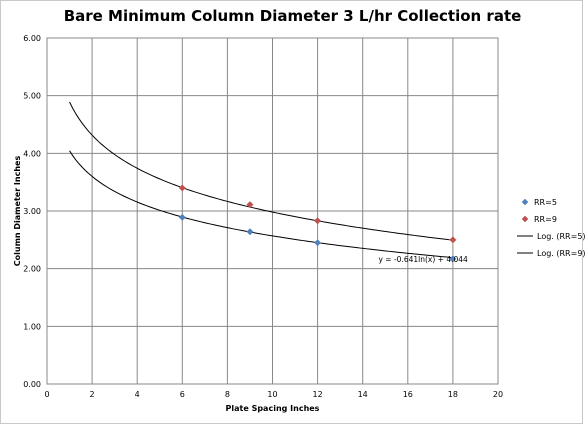  Describe the element at coordinates (182, 394) in the screenshot. I see `x-tick-label: 6` at that location.